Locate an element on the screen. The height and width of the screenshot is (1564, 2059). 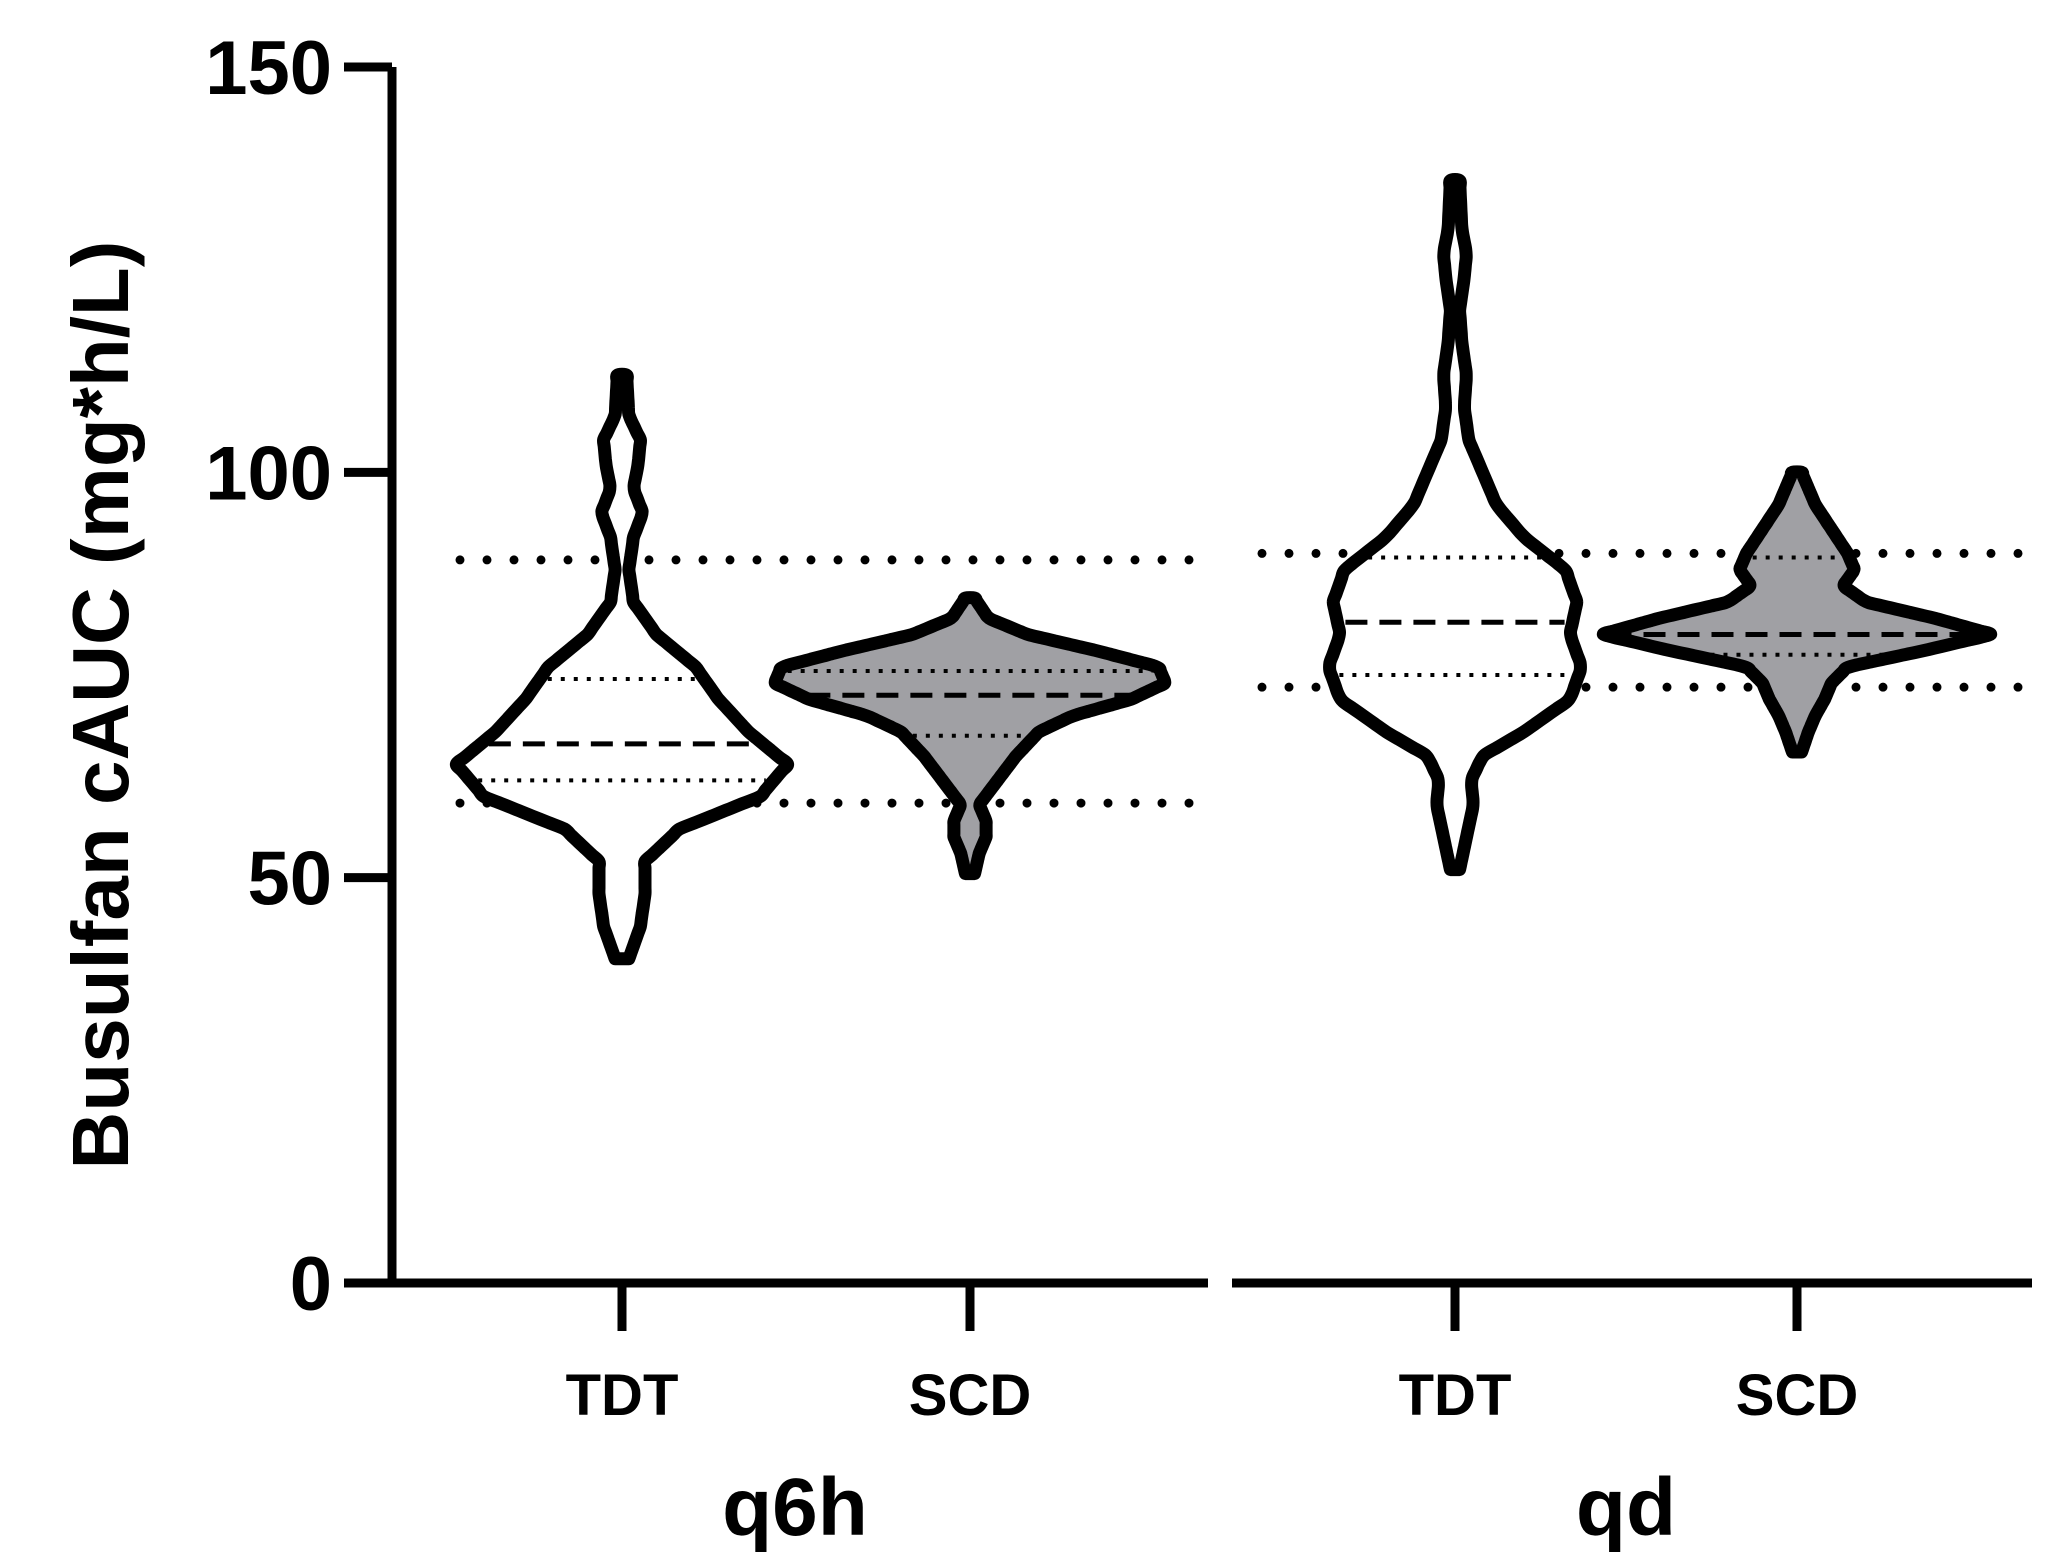
x-category-label-qd-scd: SCD is located at coordinates (1797, 1395).